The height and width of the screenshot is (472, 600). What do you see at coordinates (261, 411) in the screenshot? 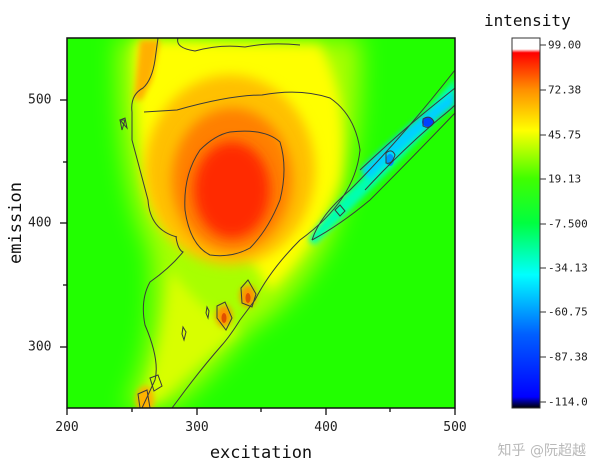
I see `x-axis-ticks` at bounding box center [261, 411].